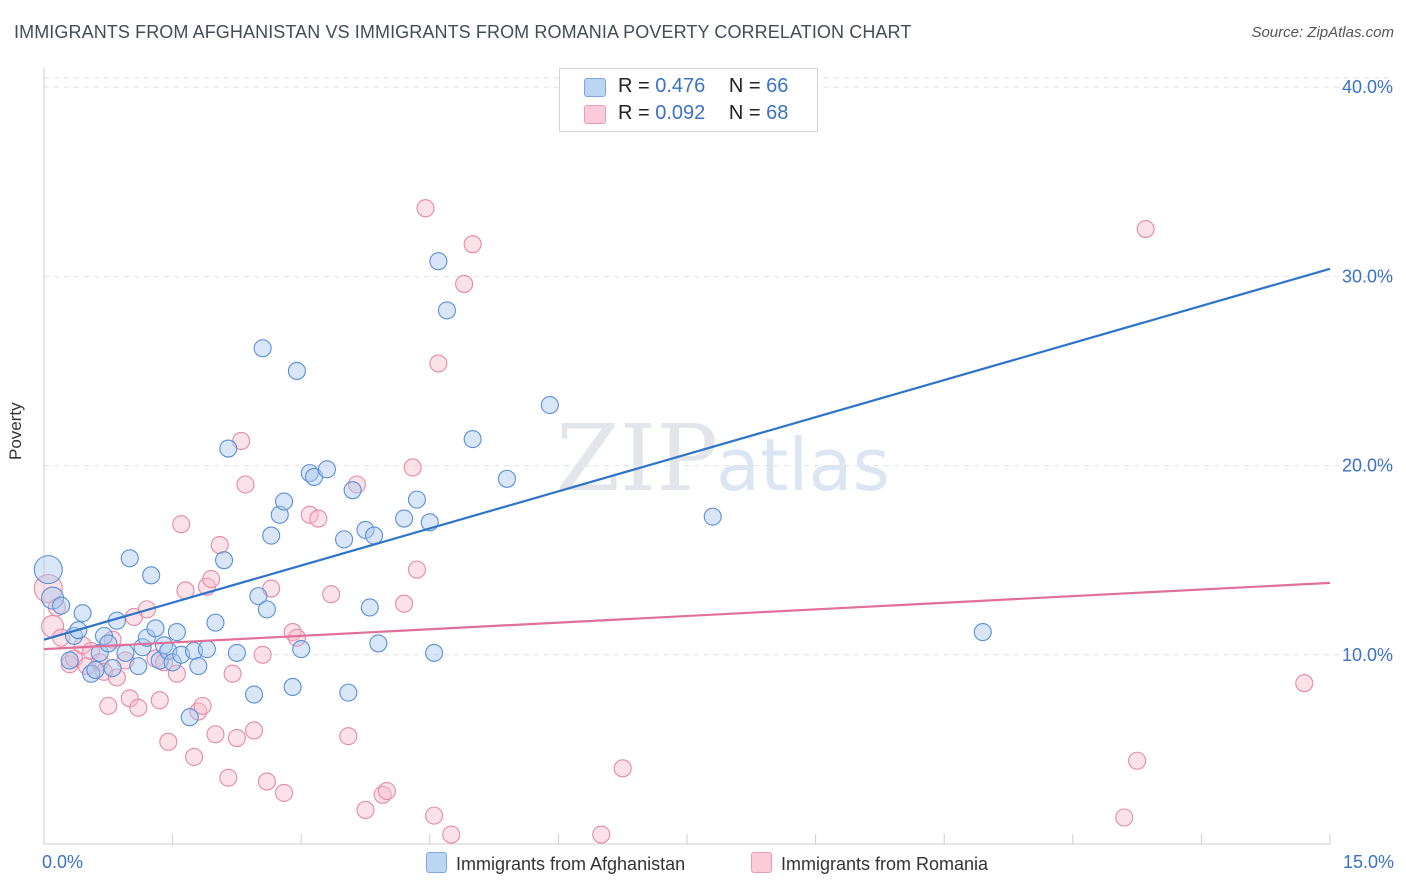  Describe the element at coordinates (680, 113) in the screenshot. I see `legend-r-value: 0.092` at that location.